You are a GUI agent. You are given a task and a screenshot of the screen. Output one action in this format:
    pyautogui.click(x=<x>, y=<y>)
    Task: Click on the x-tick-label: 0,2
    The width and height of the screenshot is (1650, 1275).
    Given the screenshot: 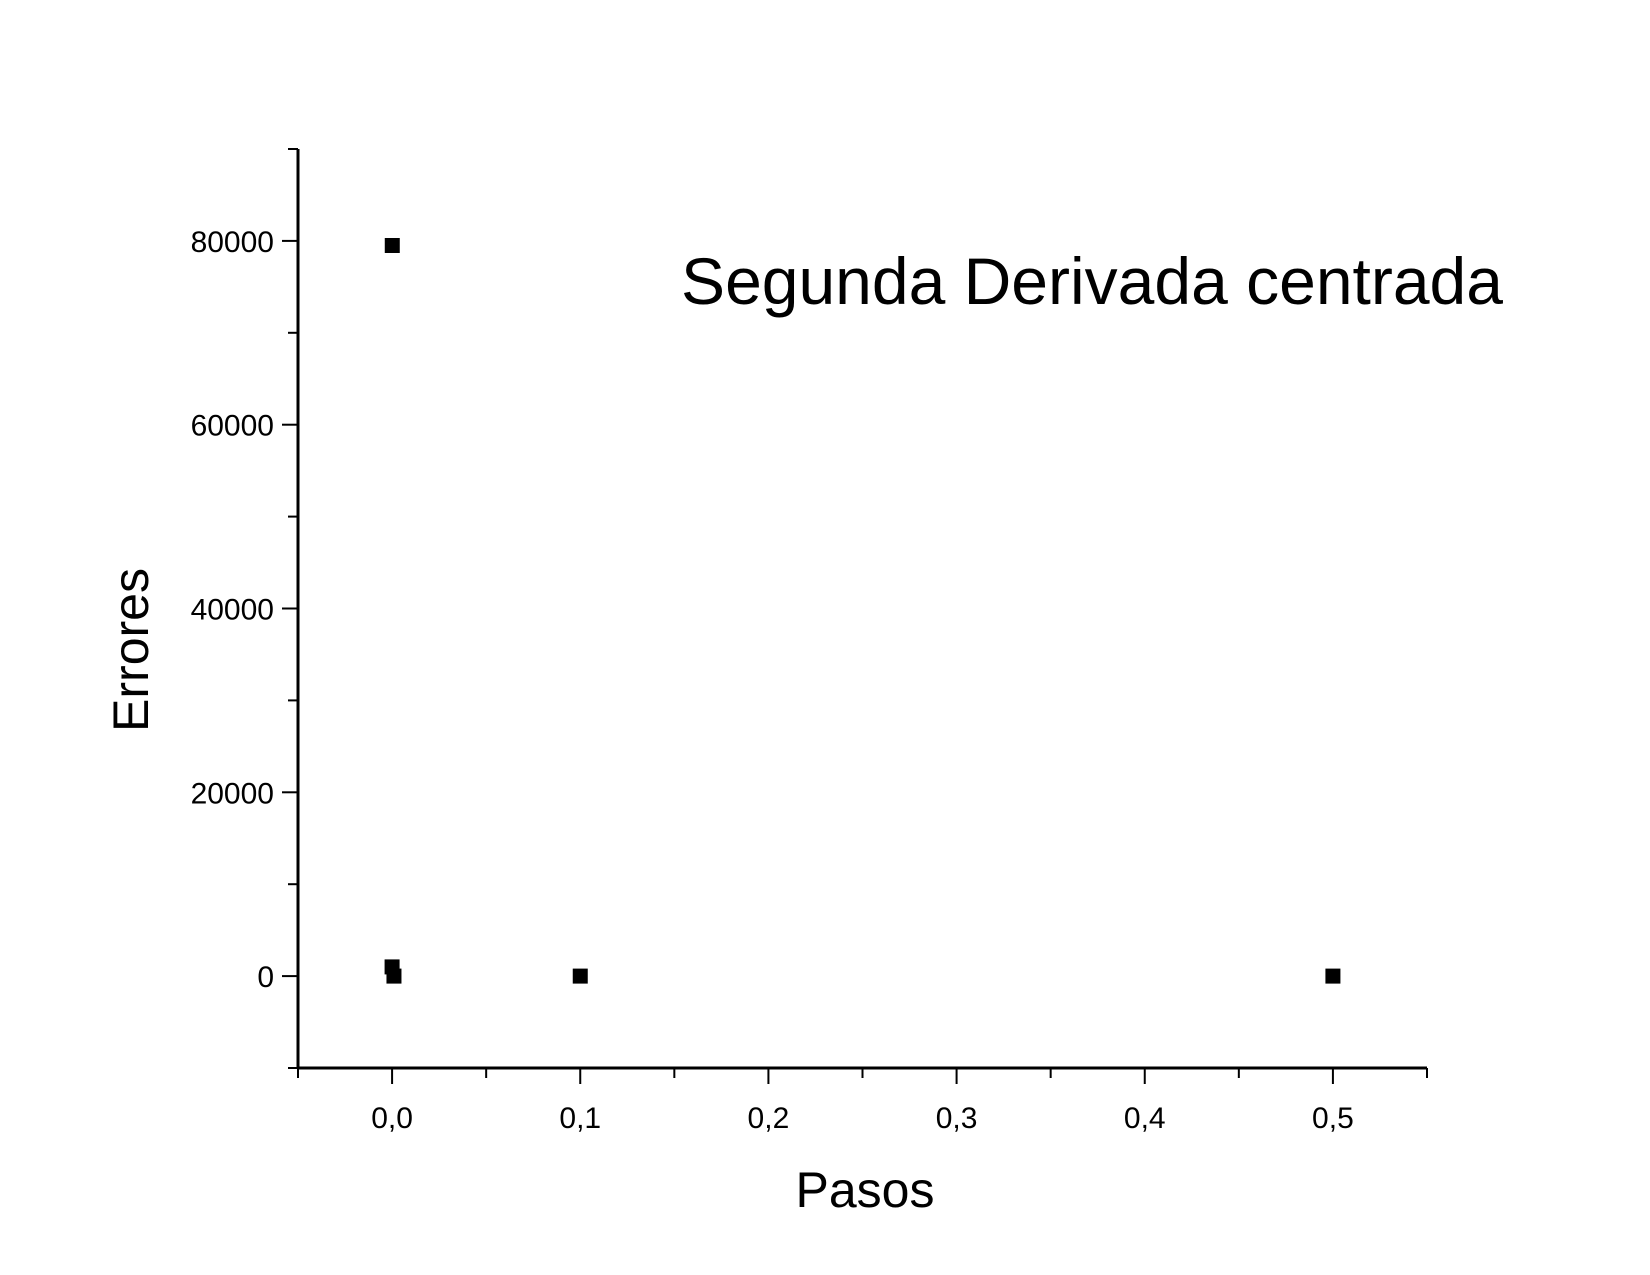 What is the action you would take?
    pyautogui.click(x=769, y=1118)
    